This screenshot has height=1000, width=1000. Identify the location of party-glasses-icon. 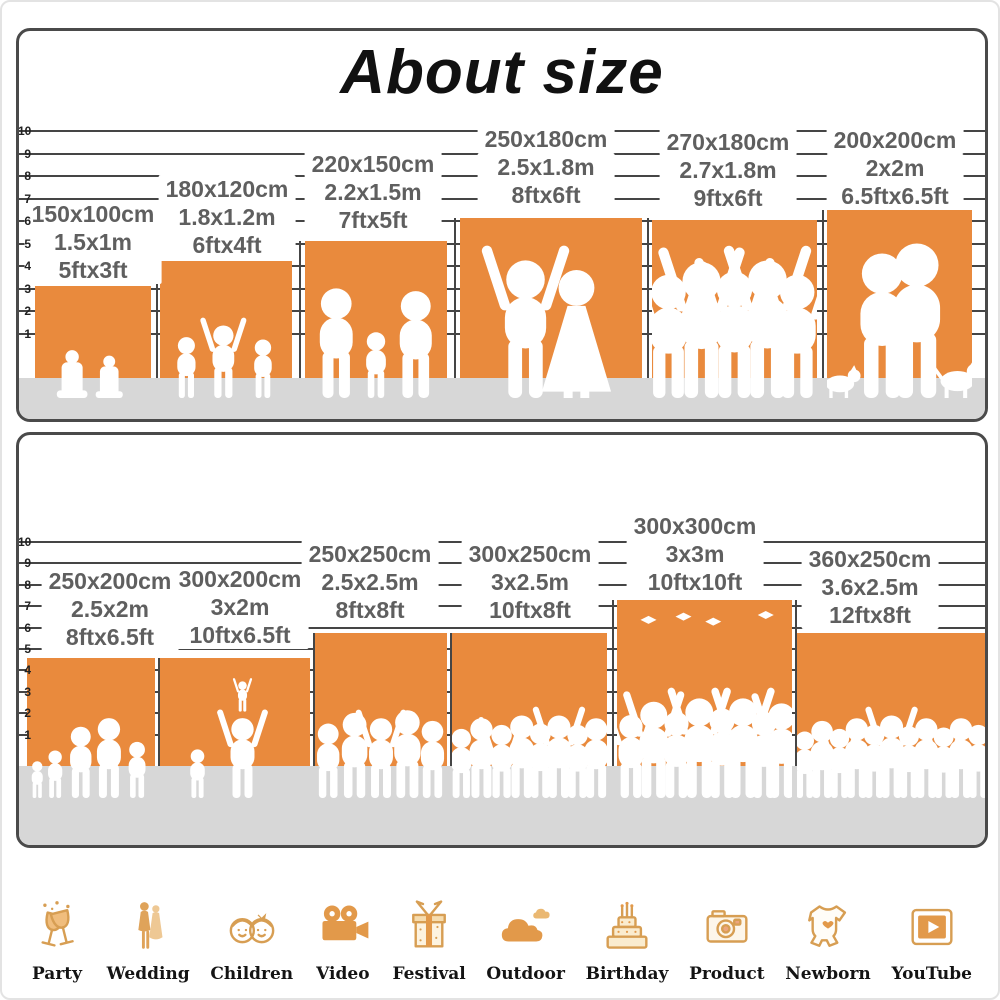
(57, 924).